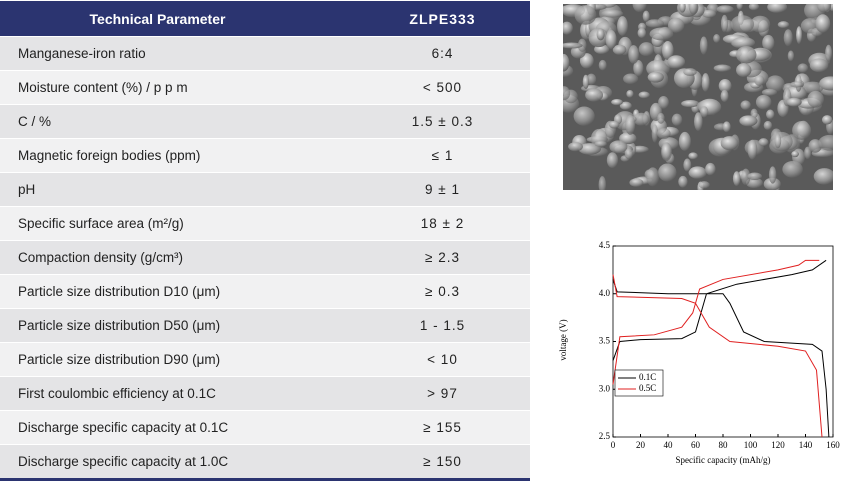 This screenshot has height=481, width=857. What do you see at coordinates (265, 427) in the screenshot?
I see `table-row: Discharge specific capacity at 0.1C ≥ 155` at bounding box center [265, 427].